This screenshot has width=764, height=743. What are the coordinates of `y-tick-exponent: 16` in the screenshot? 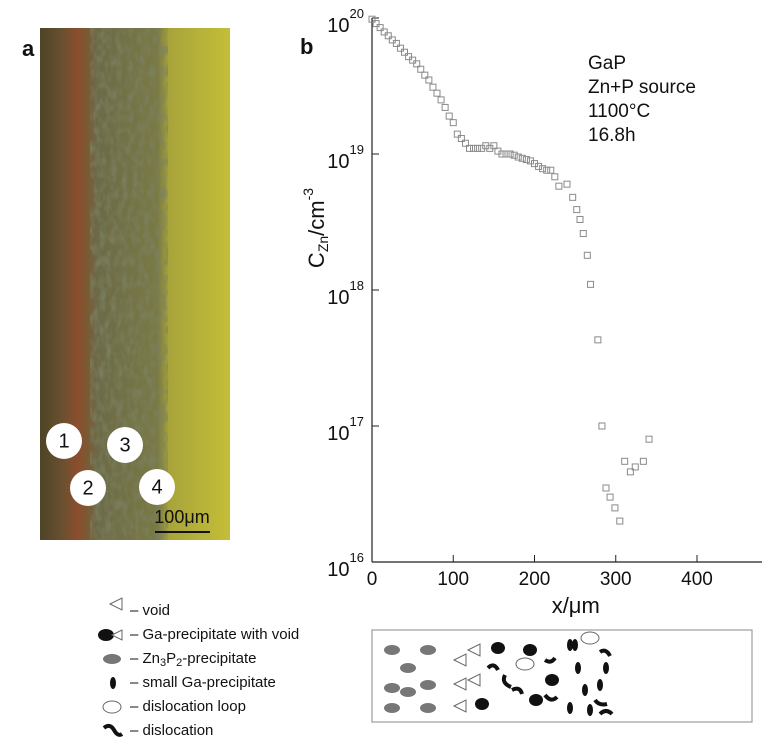 It's located at (357, 557).